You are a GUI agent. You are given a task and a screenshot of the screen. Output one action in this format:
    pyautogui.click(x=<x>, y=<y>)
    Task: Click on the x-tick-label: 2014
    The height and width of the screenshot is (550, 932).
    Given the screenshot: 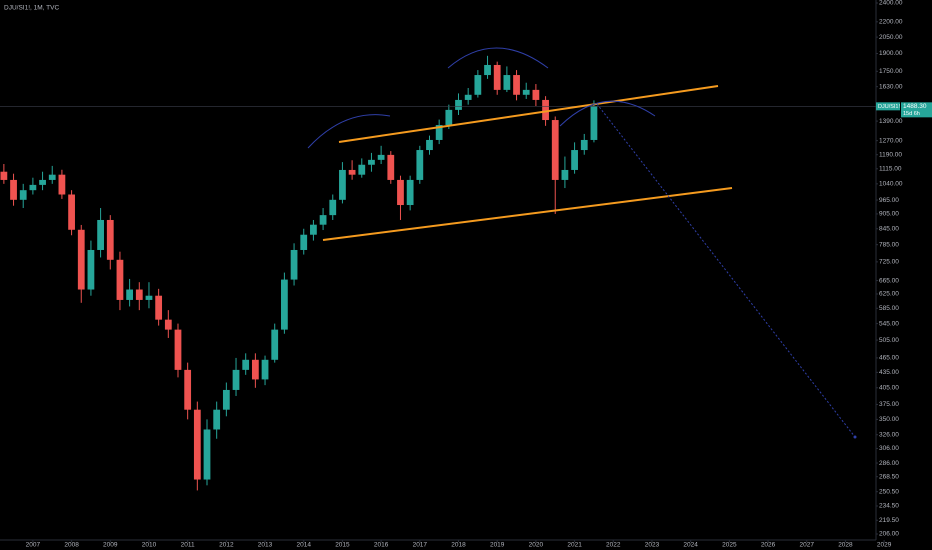 What is the action you would take?
    pyautogui.click(x=304, y=545)
    